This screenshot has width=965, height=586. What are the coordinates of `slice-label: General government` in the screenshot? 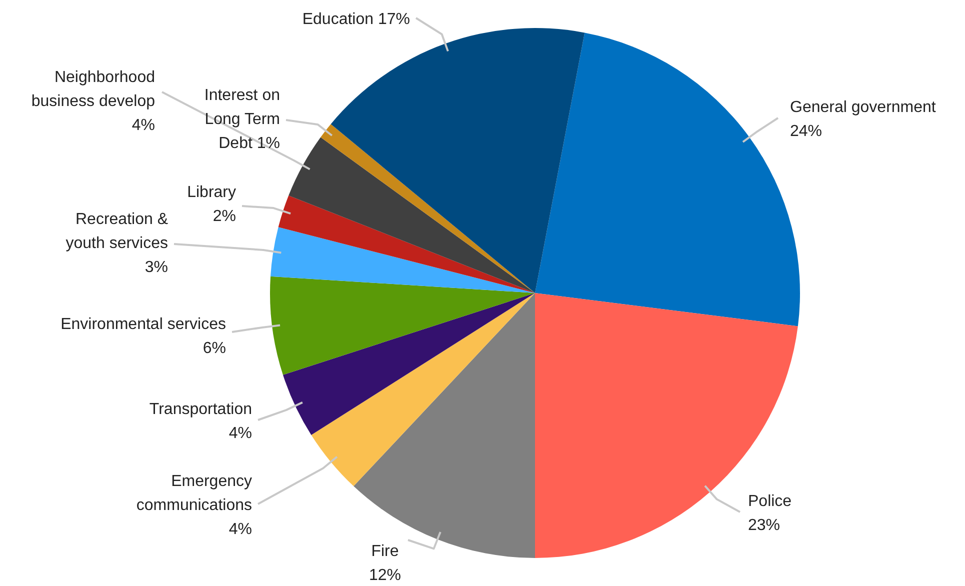 It's located at (863, 107).